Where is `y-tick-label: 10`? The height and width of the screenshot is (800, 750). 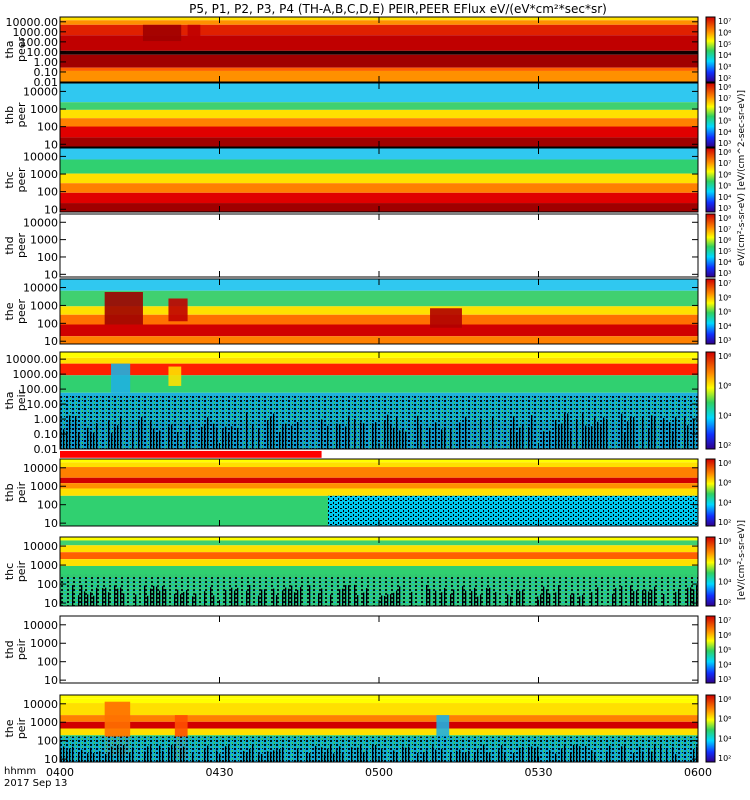 y-tick-label: 10 is located at coordinates (51, 209).